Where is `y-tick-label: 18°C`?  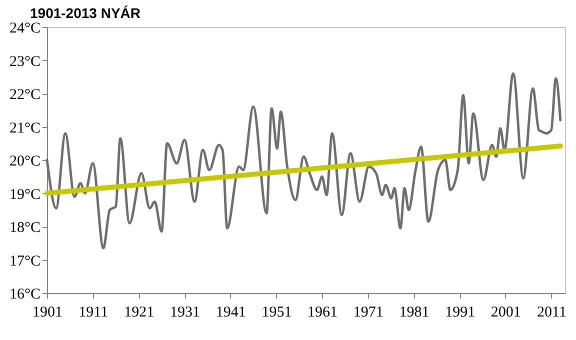
y-tick-label: 18°C is located at coordinates (24, 228).